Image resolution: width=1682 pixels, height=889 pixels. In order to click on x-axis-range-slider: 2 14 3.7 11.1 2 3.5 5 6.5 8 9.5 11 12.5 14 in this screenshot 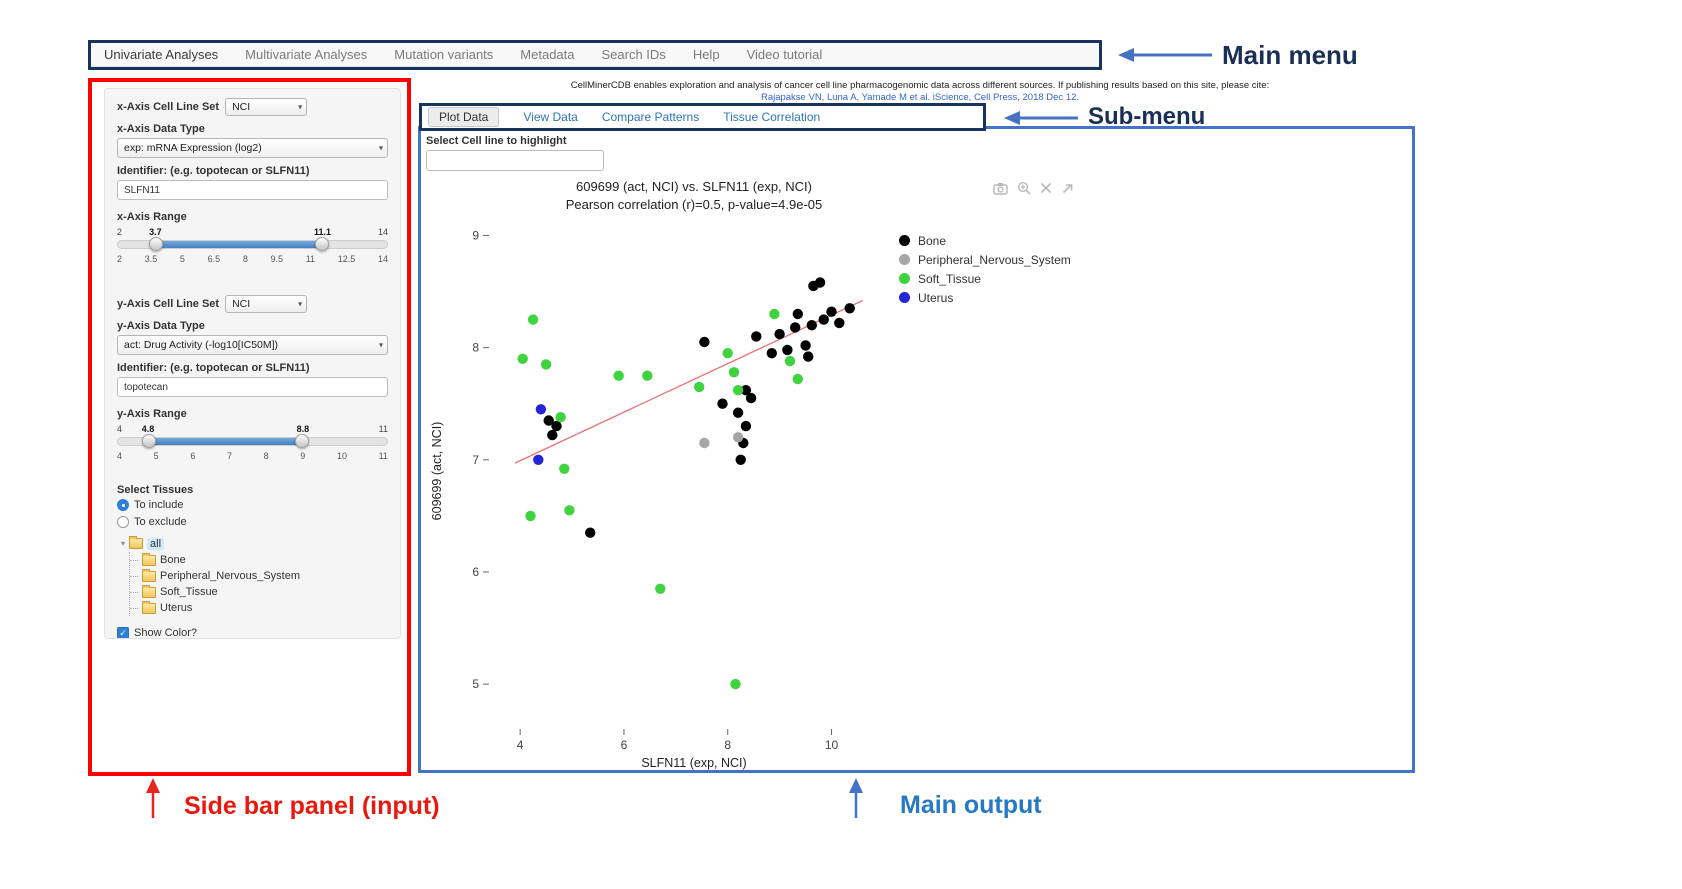, I will do `click(252, 249)`.